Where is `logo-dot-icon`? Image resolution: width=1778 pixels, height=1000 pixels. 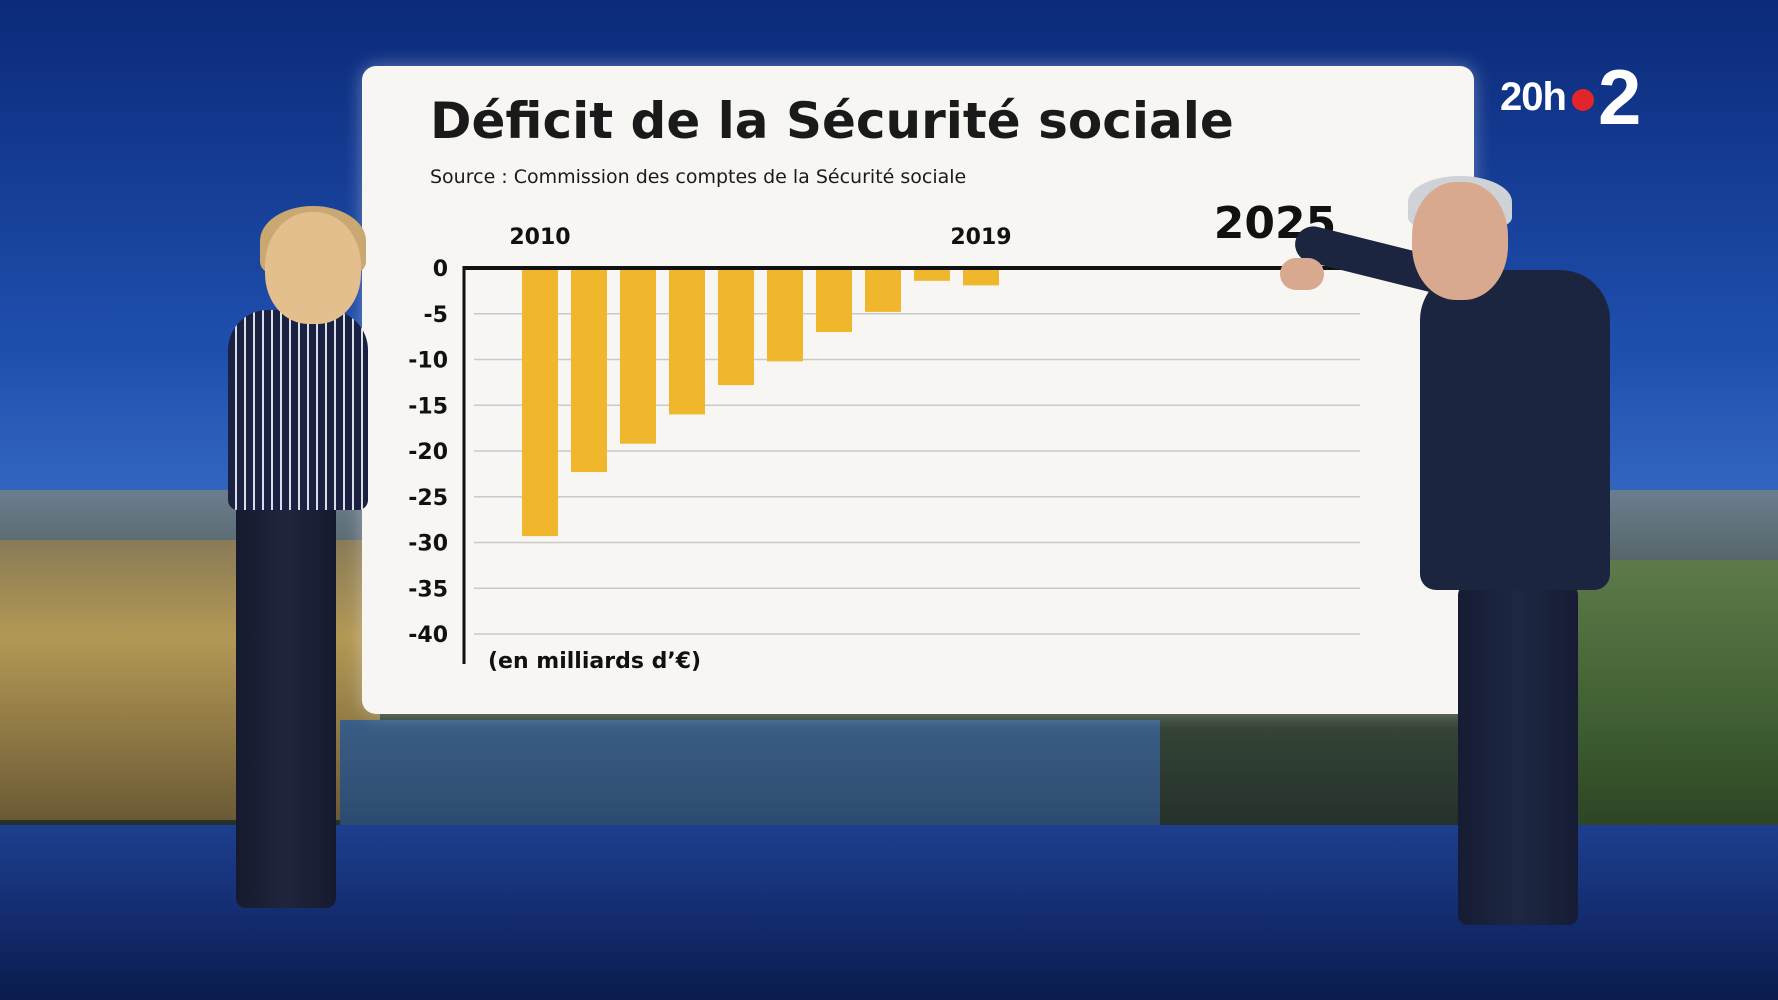
logo-dot-icon is located at coordinates (1582, 100).